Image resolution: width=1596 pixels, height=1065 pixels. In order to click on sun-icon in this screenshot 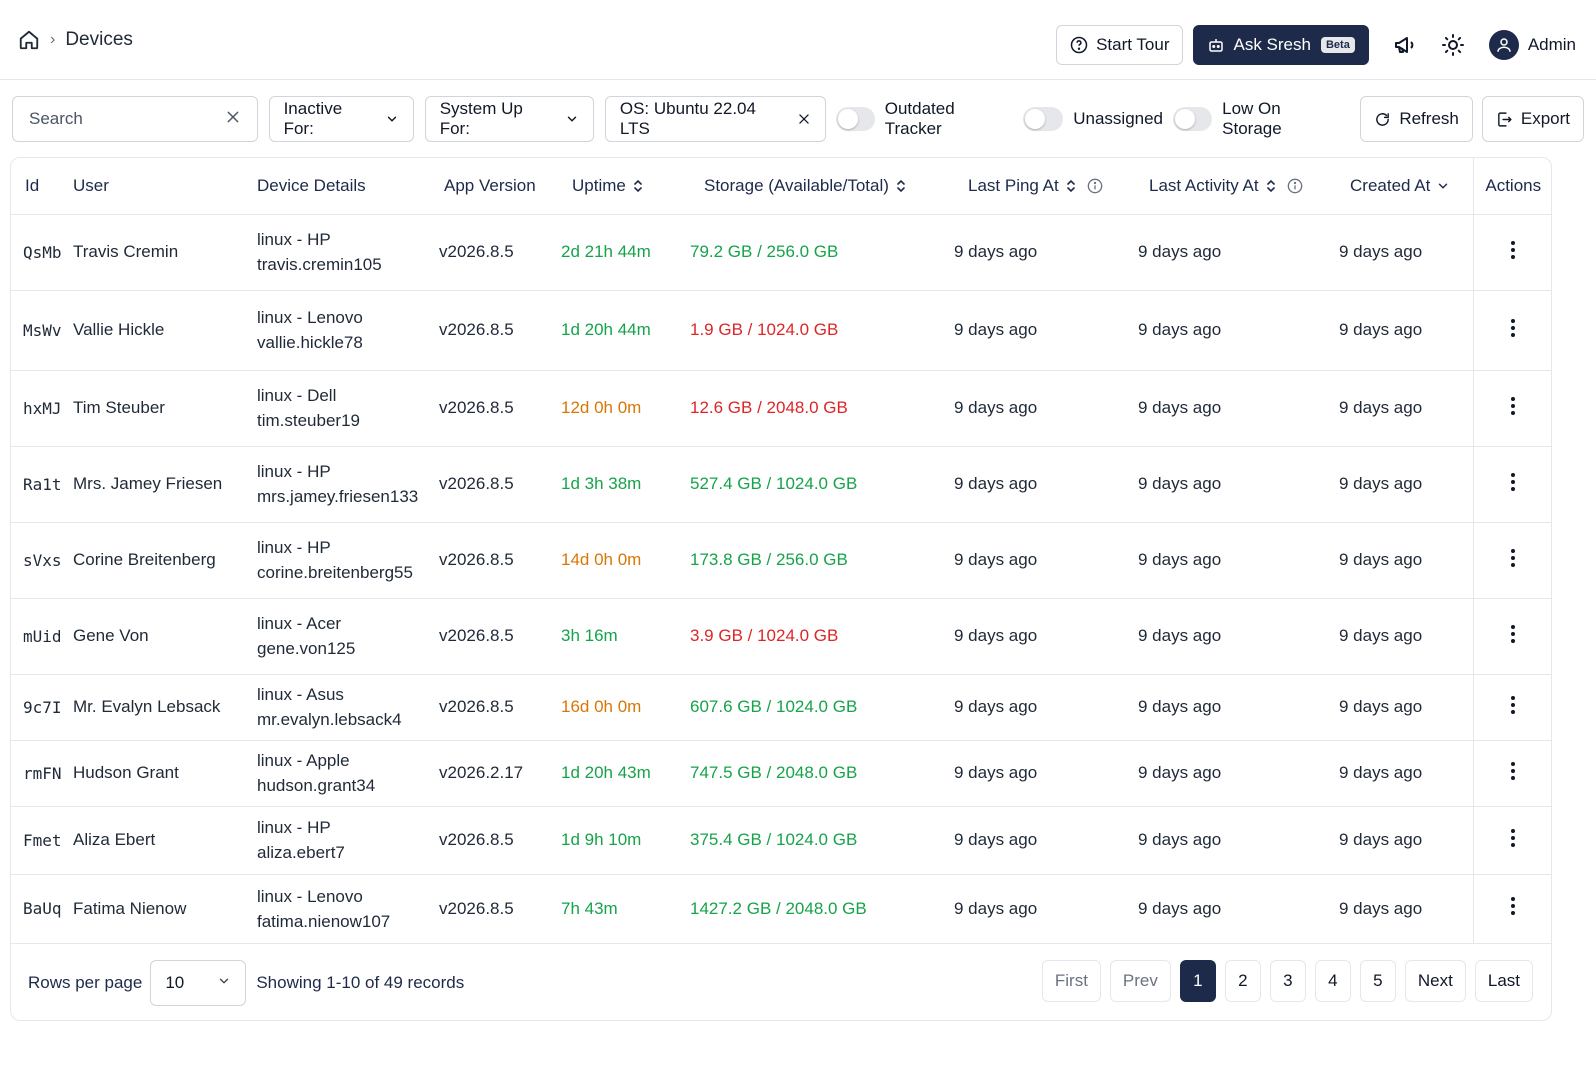, I will do `click(1453, 45)`.